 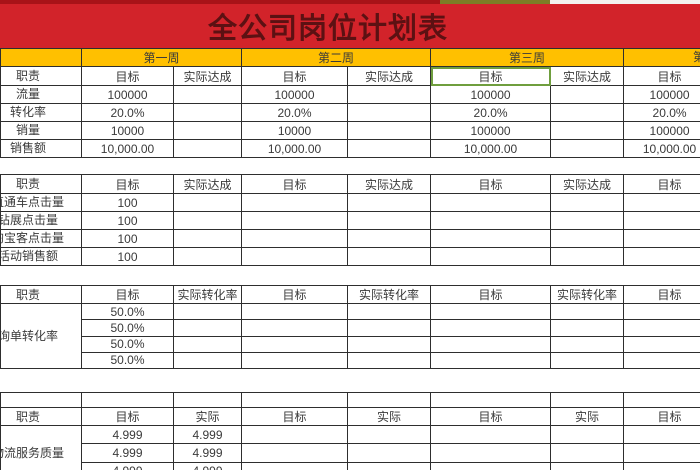 I want to click on row-label: 转化率, so click(x=41, y=112).